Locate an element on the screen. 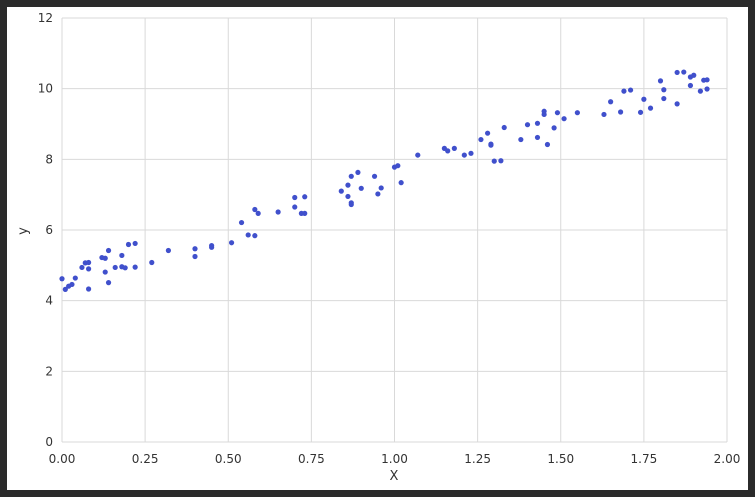 Image resolution: width=755 pixels, height=497 pixels. x-tick-label: 0.75 is located at coordinates (311, 459).